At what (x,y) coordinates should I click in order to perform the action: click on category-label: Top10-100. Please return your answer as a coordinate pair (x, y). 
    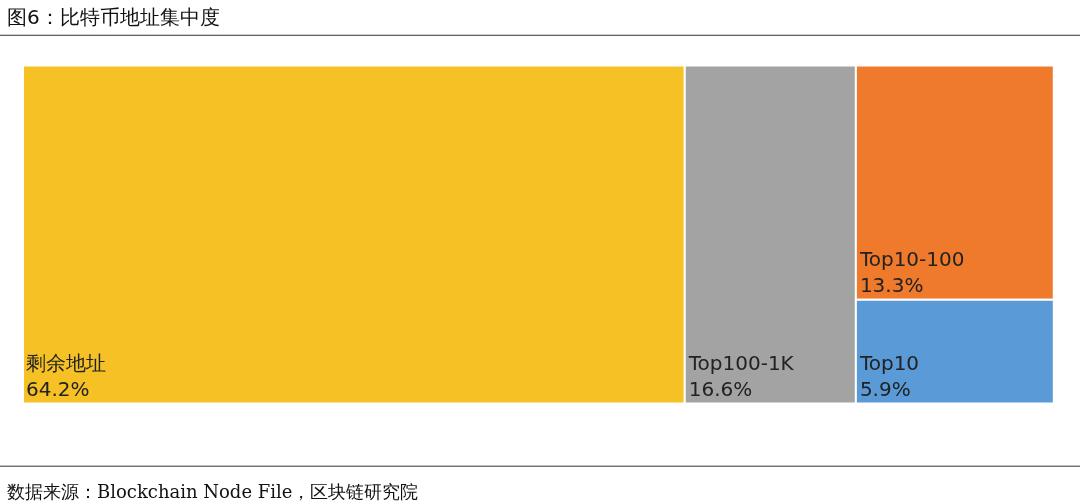
    Looking at the image, I should click on (911, 258).